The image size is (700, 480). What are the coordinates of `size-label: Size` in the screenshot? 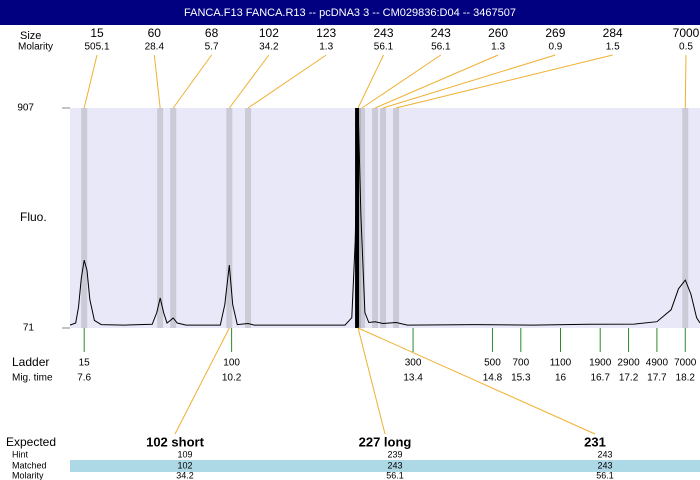 It's located at (30, 36).